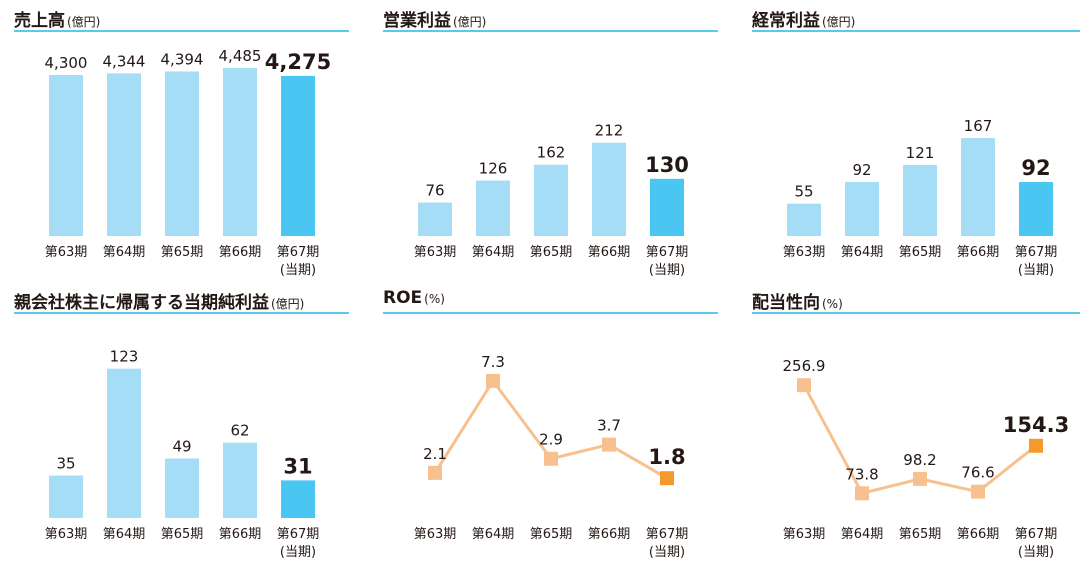 This screenshot has width=1080, height=566. What do you see at coordinates (916, 18) in the screenshot?
I see `panel-title: 経常利益 (億円)` at bounding box center [916, 18].